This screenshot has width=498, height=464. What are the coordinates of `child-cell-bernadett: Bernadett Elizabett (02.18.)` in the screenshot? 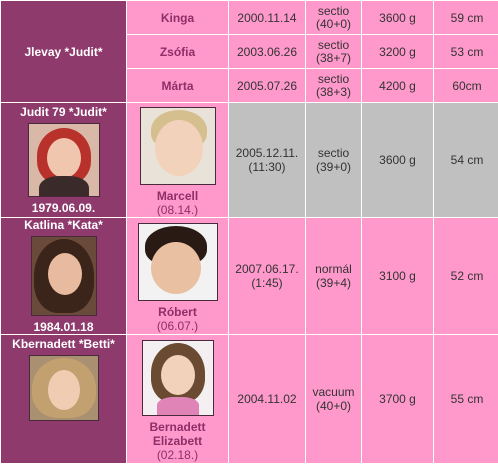 It's located at (177, 399).